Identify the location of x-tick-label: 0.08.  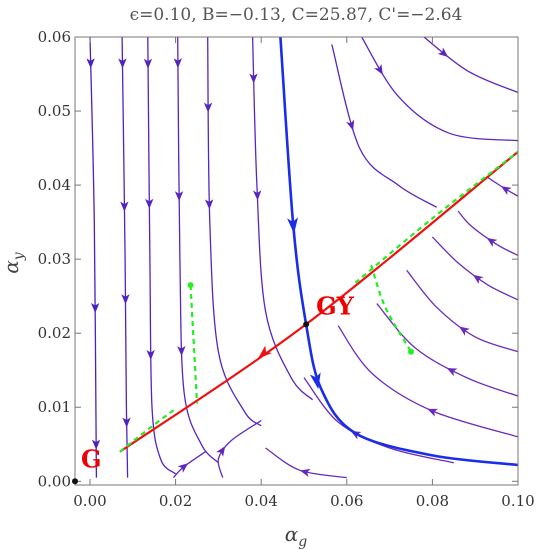
(432, 501).